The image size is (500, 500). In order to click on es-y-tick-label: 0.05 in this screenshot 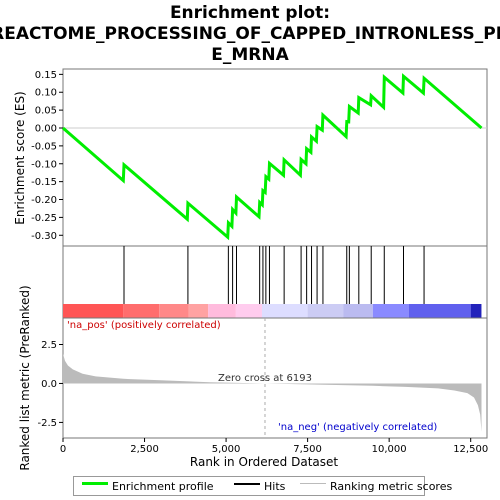, I will do `click(46, 111)`.